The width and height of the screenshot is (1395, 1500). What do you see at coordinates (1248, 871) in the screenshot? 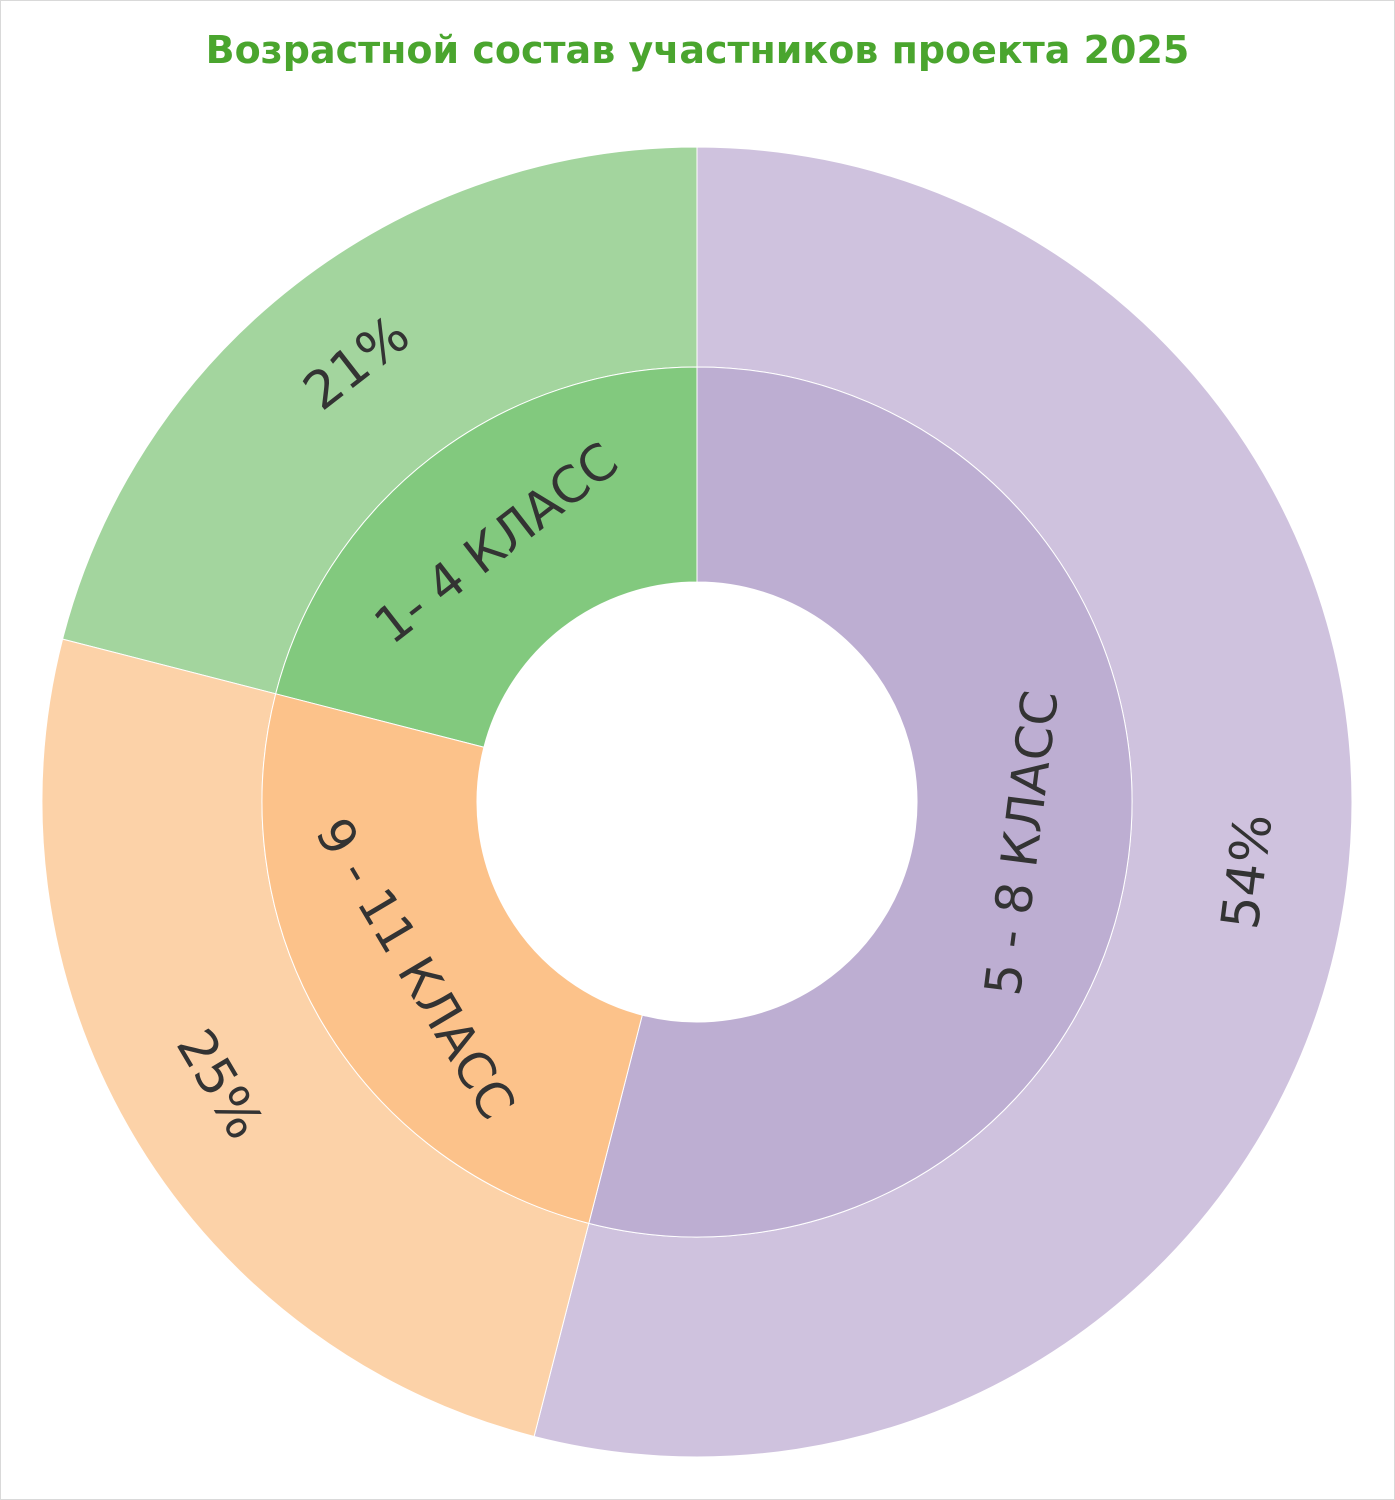
I see `outer-label-grades-5-8: 54%` at bounding box center [1248, 871].